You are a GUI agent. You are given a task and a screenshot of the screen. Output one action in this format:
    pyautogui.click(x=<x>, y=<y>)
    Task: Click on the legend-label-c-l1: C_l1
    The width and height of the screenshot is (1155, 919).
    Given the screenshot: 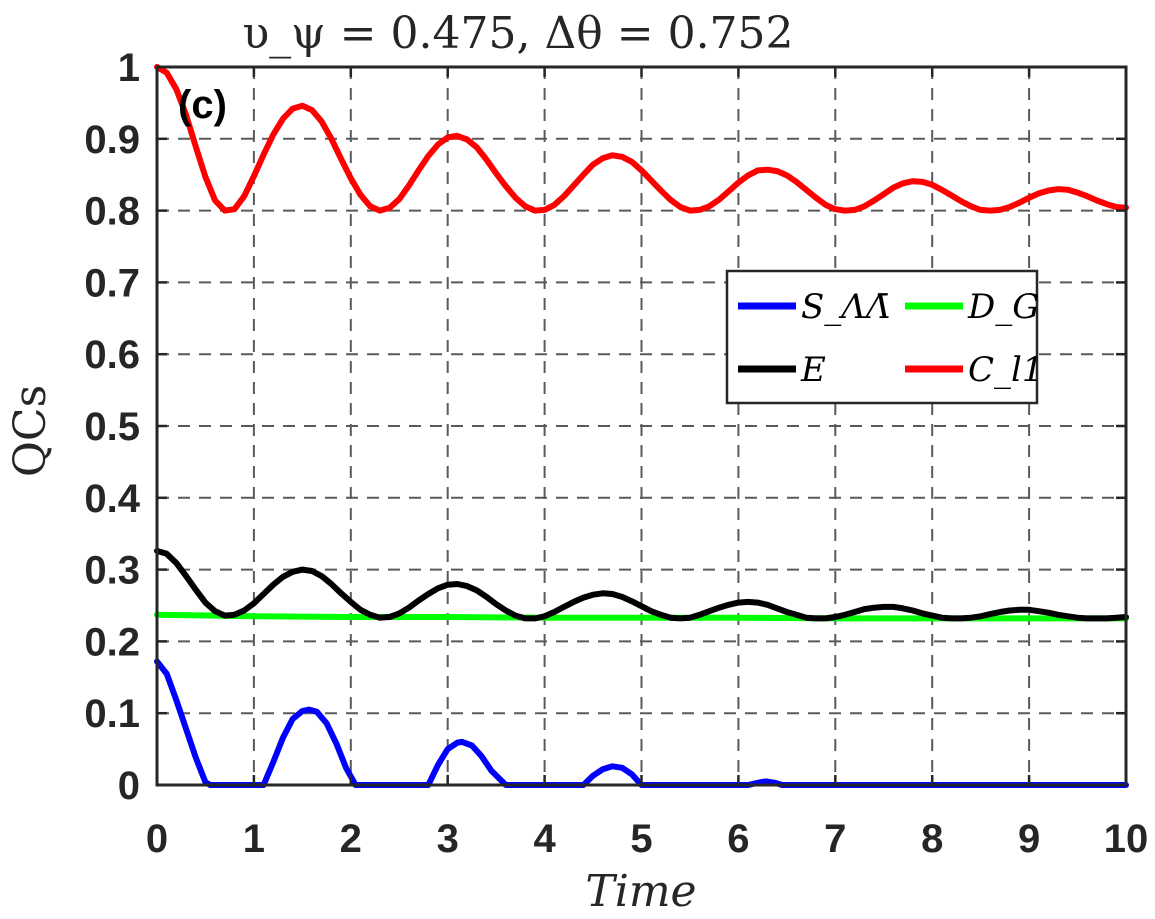 What is the action you would take?
    pyautogui.click(x=1006, y=370)
    